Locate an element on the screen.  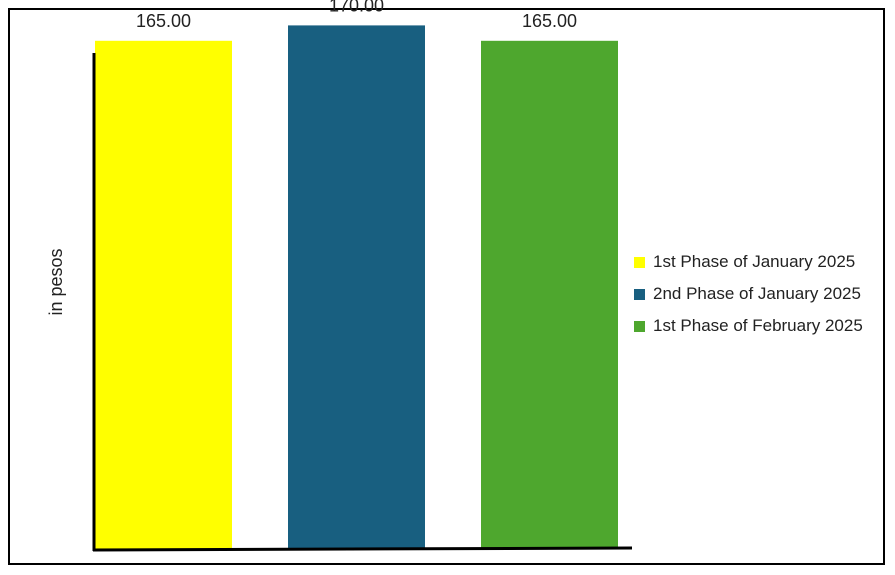
bar-value-label-2: 170.00 is located at coordinates (356, 7).